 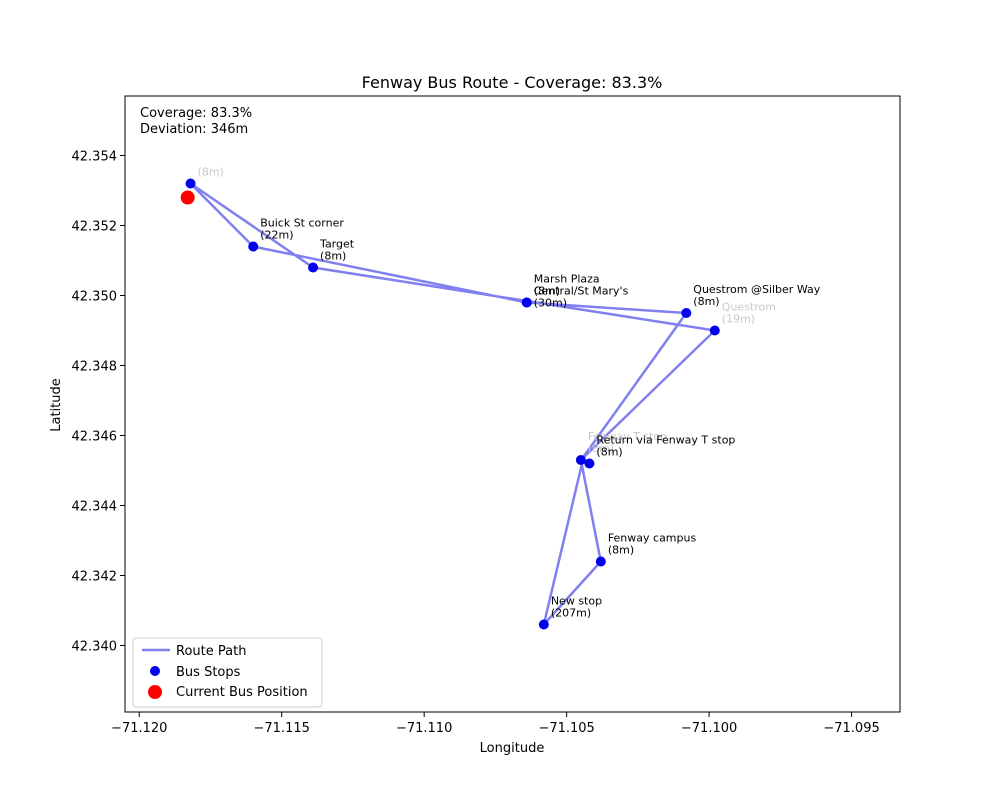 What do you see at coordinates (242, 692) in the screenshot?
I see `legend-bus-label: Current Bus Position` at bounding box center [242, 692].